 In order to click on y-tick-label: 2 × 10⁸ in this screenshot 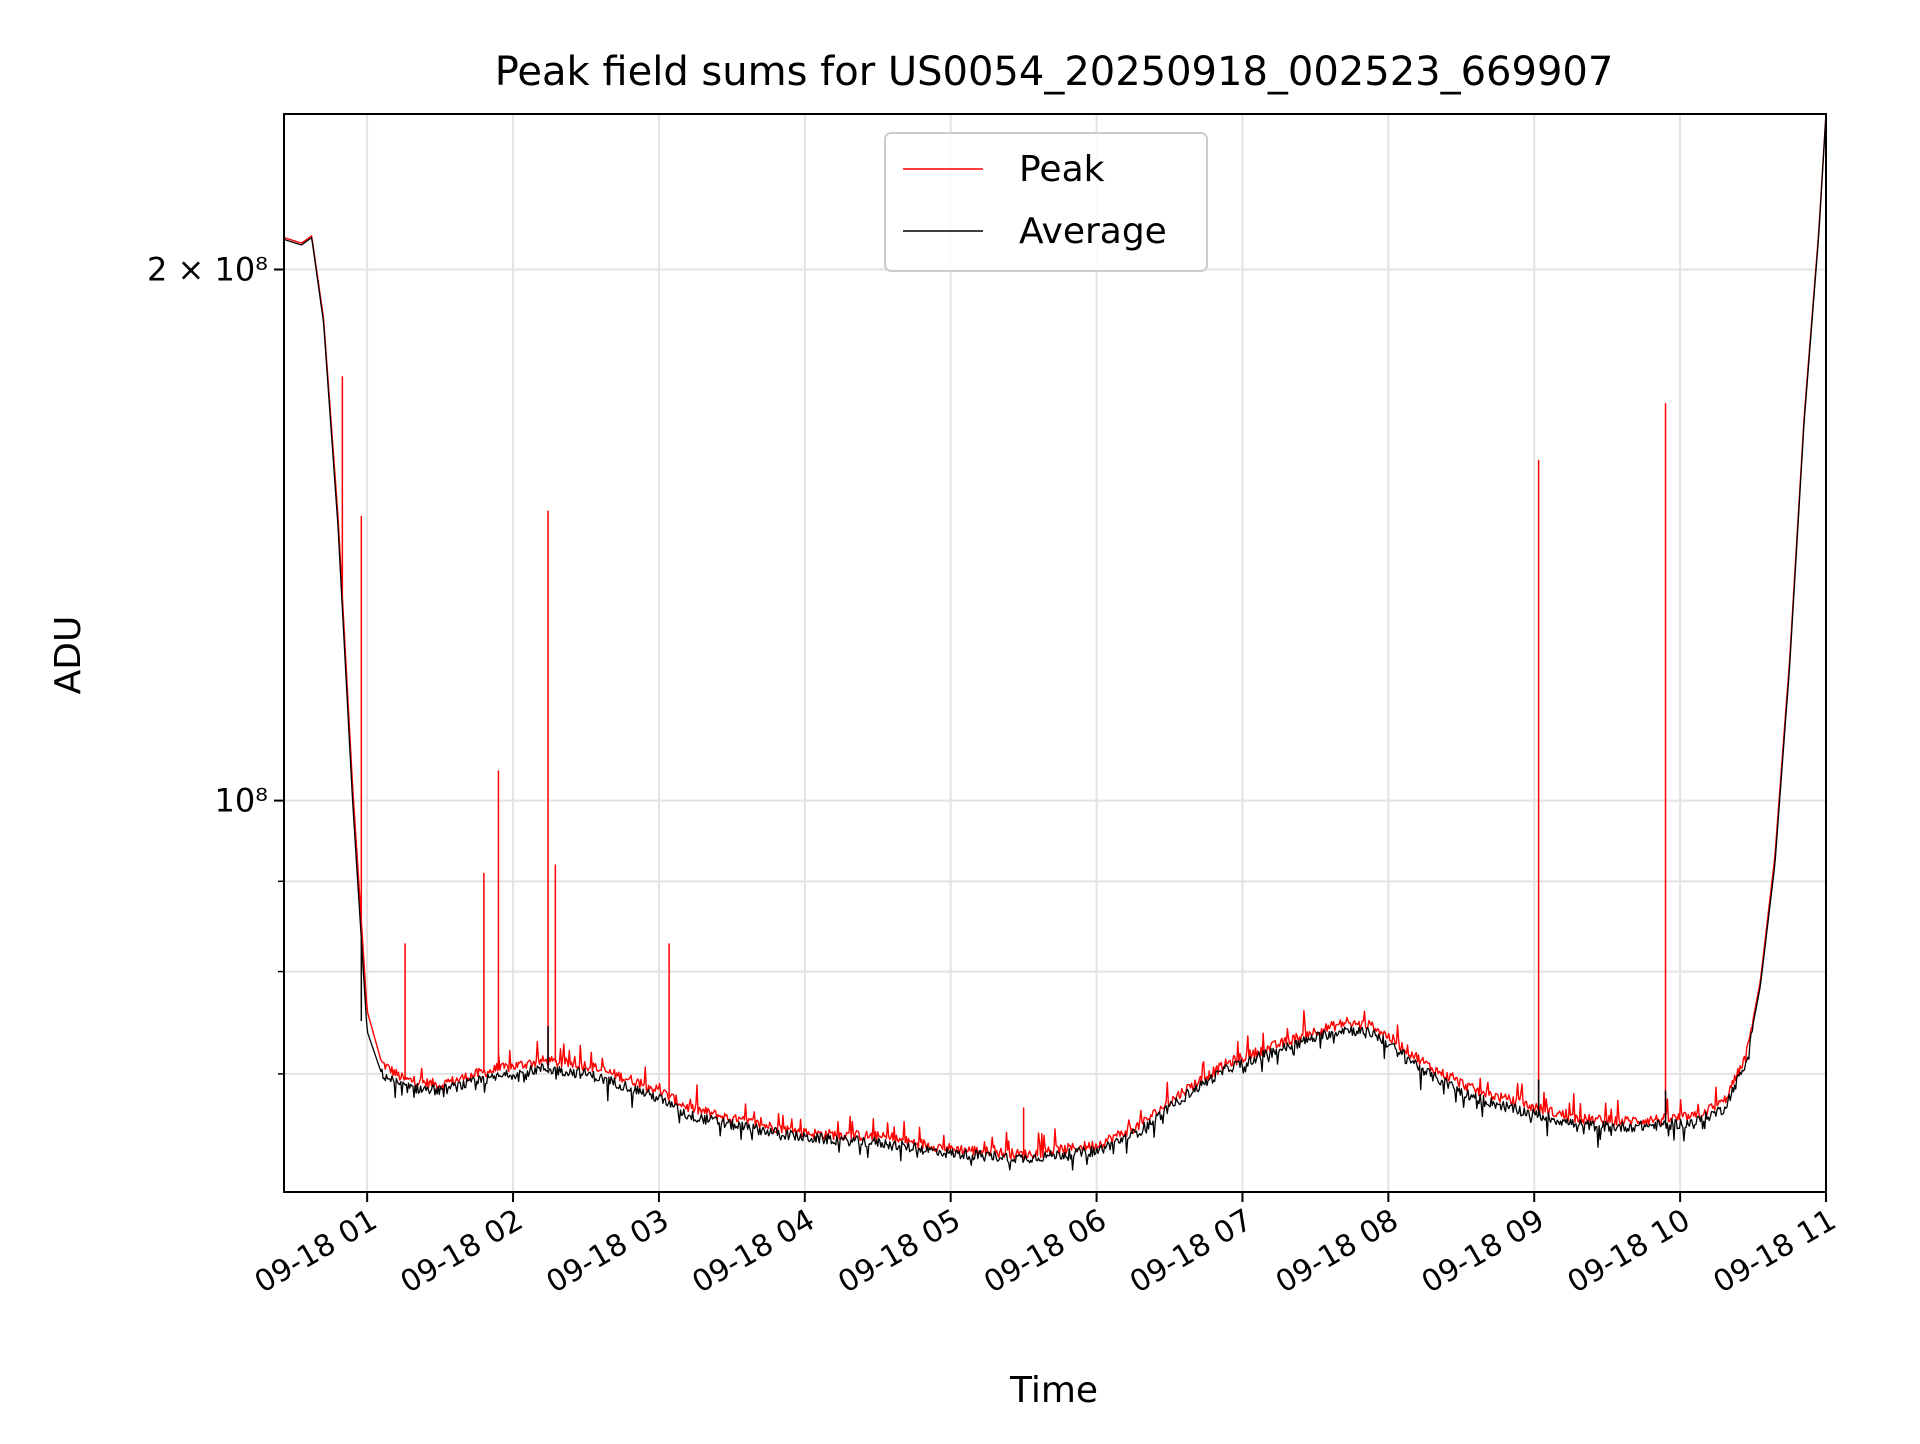, I will do `click(207, 269)`.